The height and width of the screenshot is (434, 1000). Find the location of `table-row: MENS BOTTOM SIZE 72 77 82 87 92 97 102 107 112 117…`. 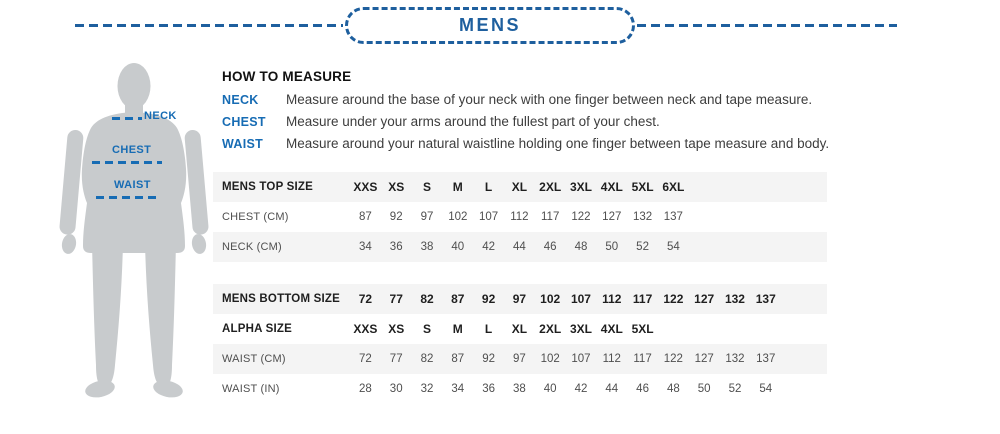

table-row: MENS BOTTOM SIZE 72 77 82 87 92 97 102 107 112 117… is located at coordinates (520, 299).